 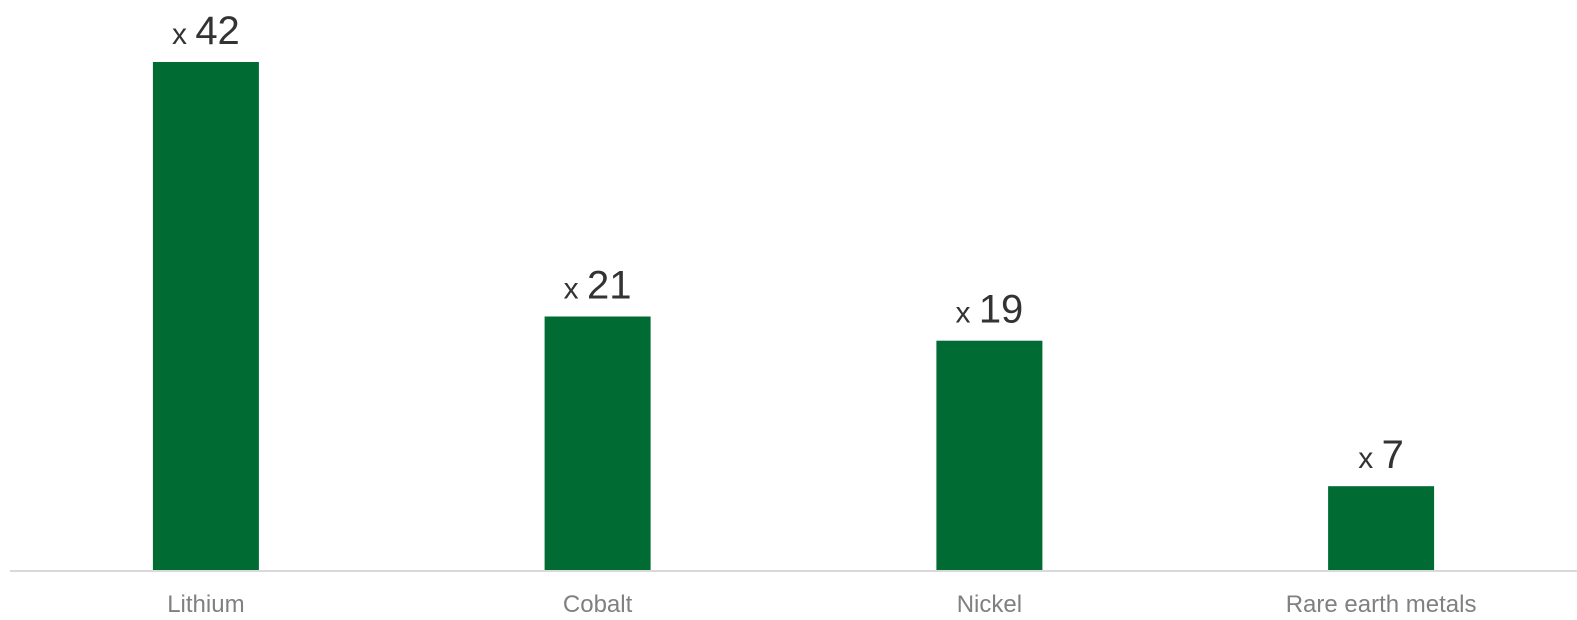 I want to click on data-label: x 7, so click(x=1381, y=455).